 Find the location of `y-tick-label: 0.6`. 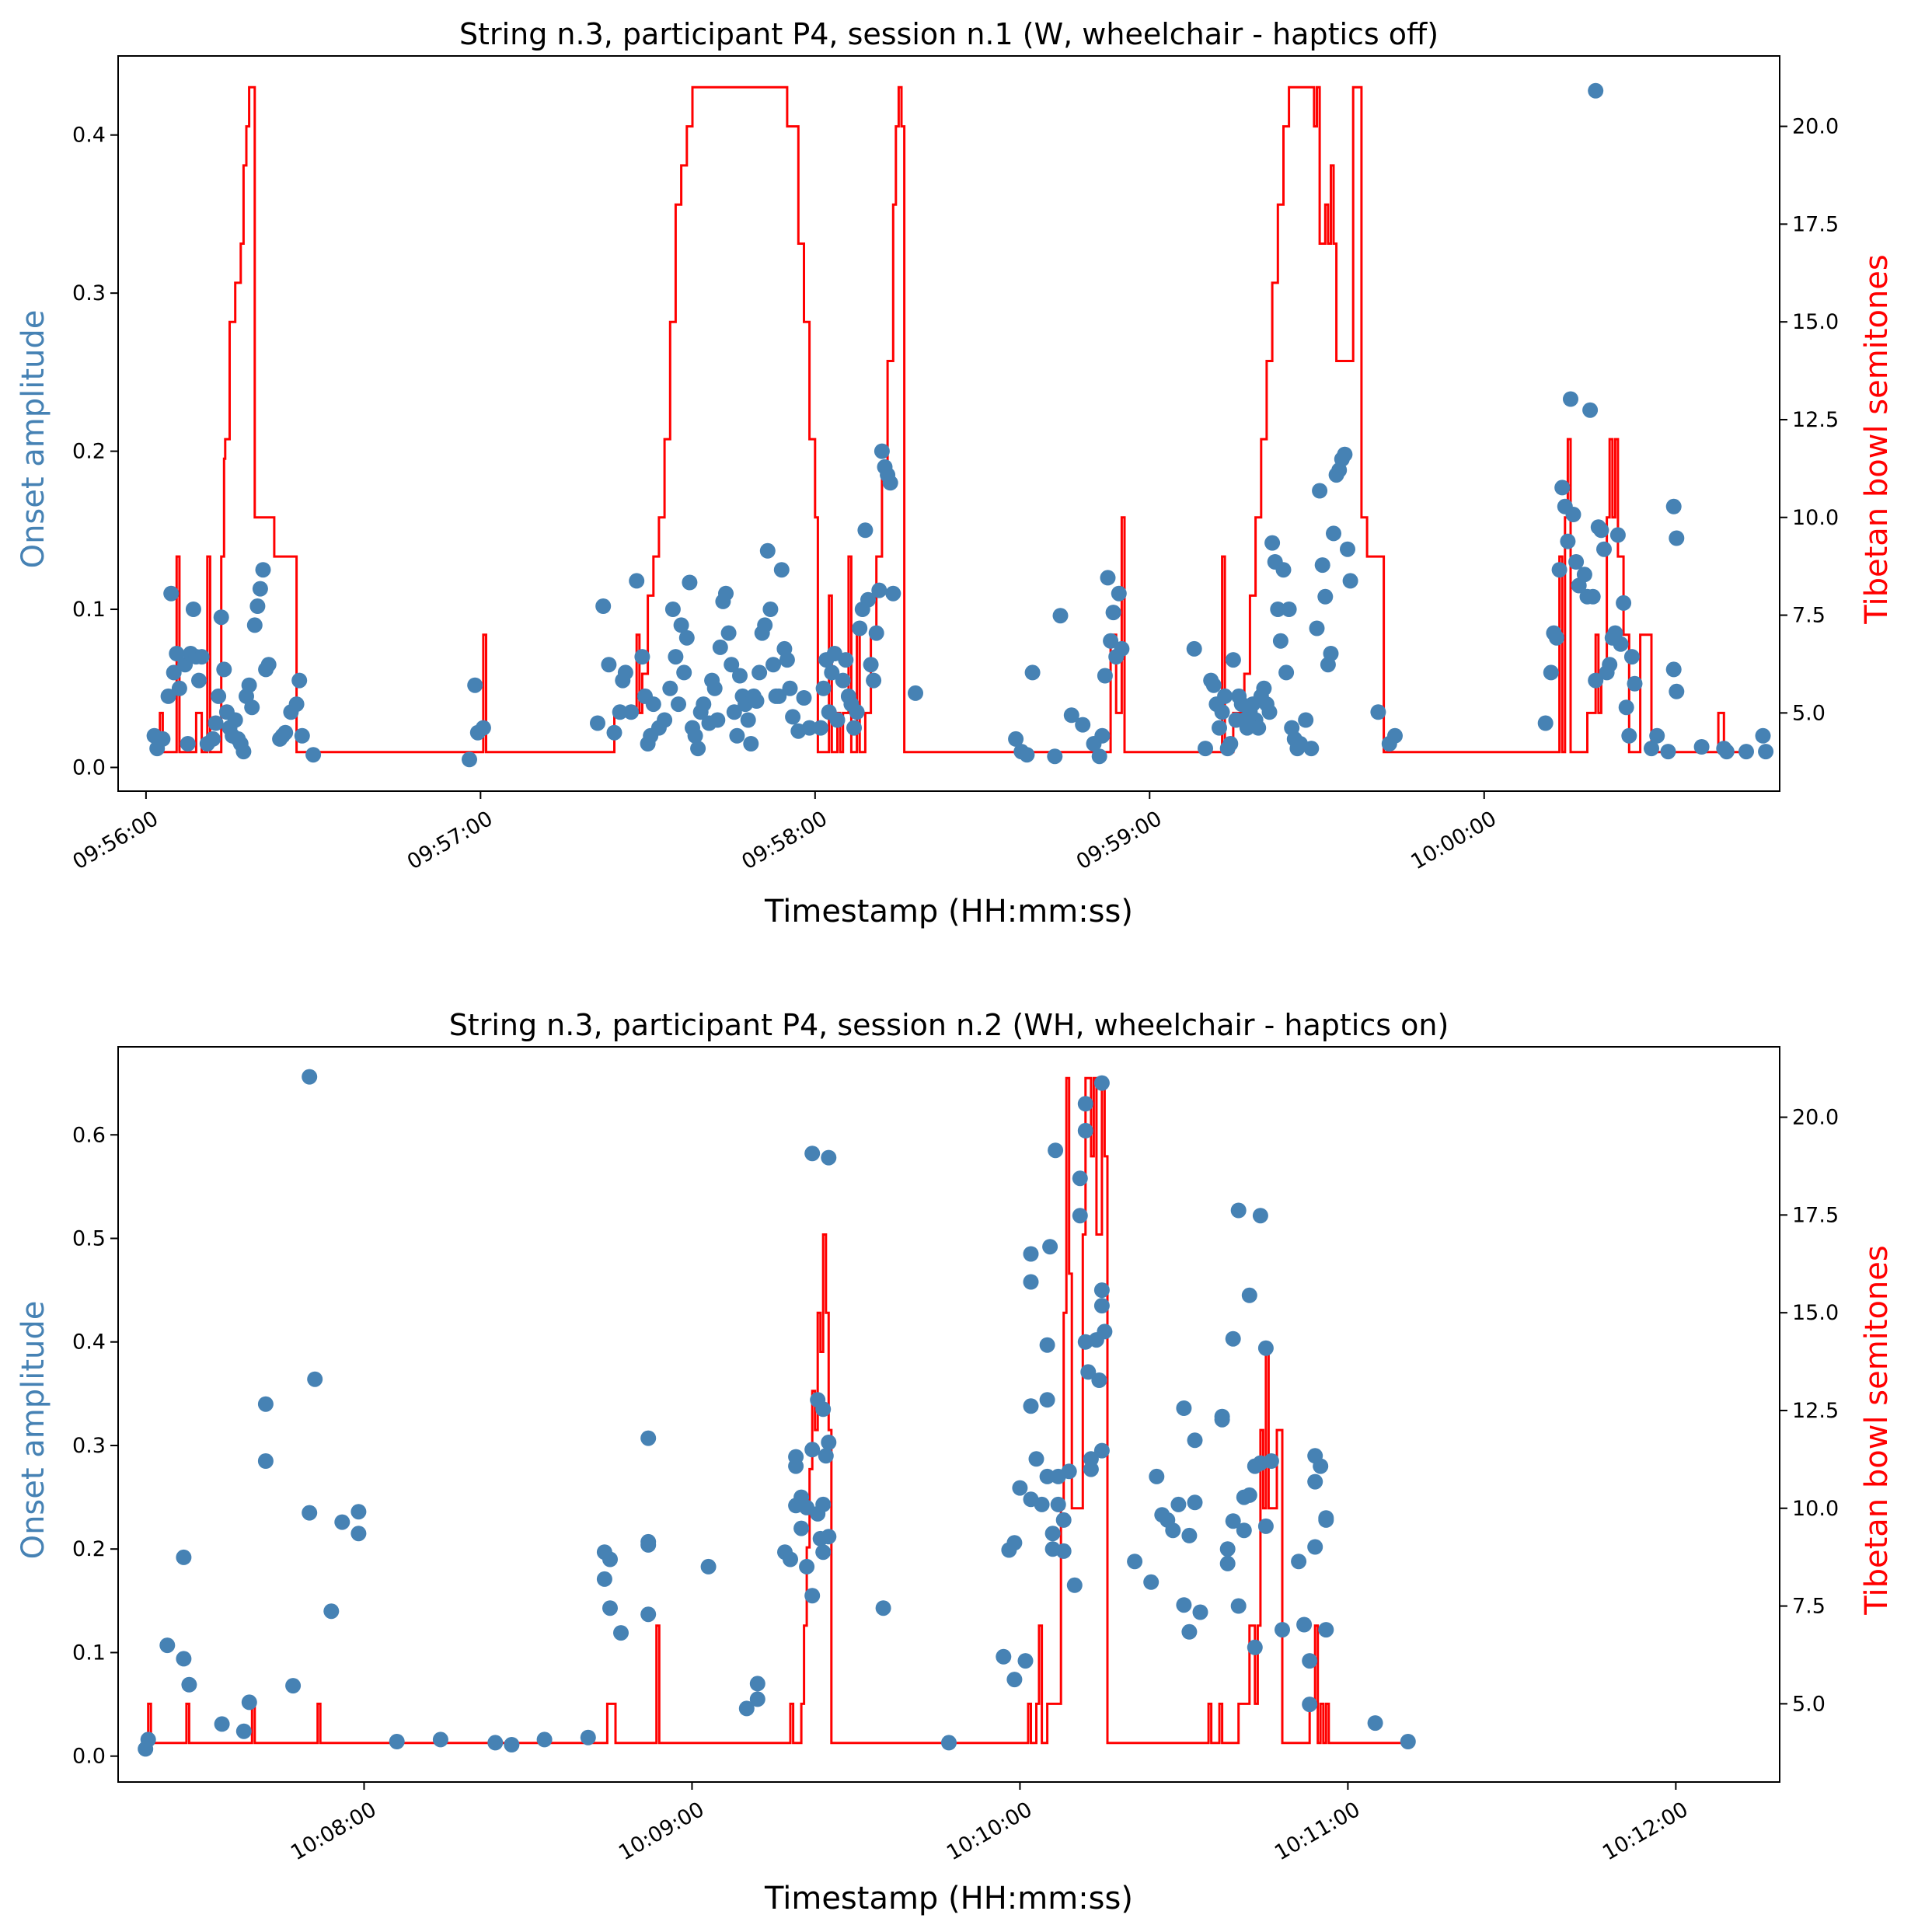

y-tick-label: 0.6 is located at coordinates (89, 1135).